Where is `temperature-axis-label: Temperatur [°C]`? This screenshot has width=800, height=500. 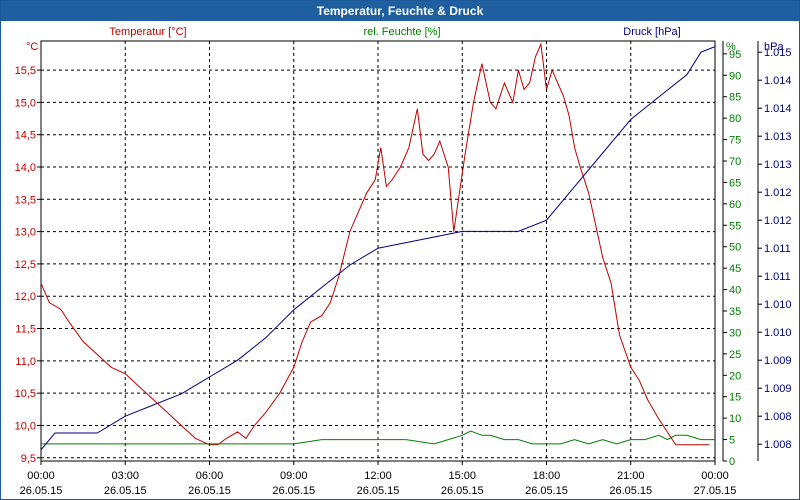 temperature-axis-label: Temperatur [°C] is located at coordinates (147, 32).